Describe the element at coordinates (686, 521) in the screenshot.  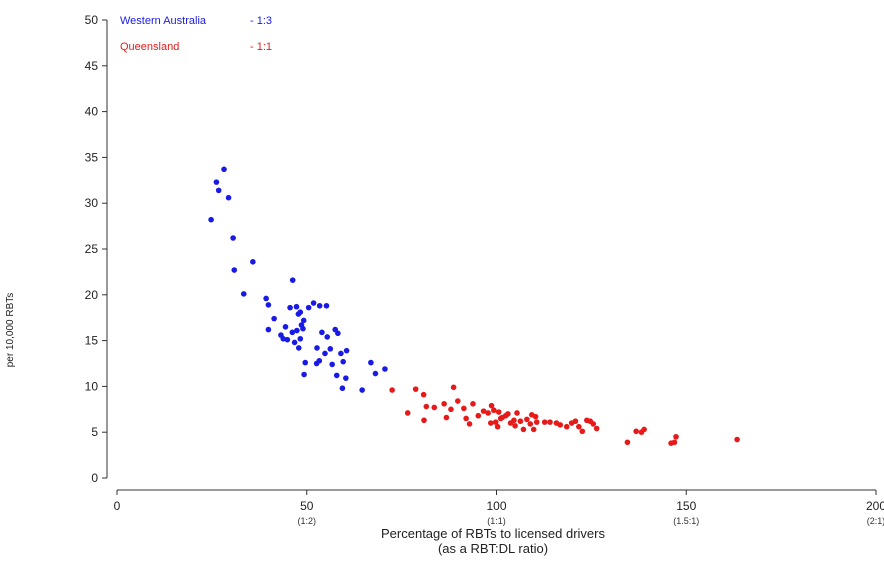
I see `x-tick-sublabel: (1.5:1)` at that location.